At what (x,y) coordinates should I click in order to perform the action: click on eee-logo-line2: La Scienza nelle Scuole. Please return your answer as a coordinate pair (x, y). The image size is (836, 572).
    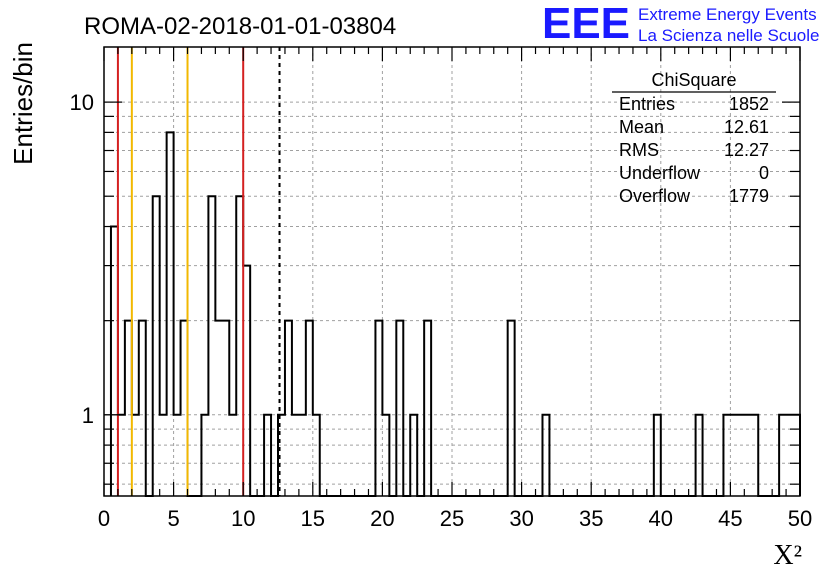
    Looking at the image, I should click on (728, 35).